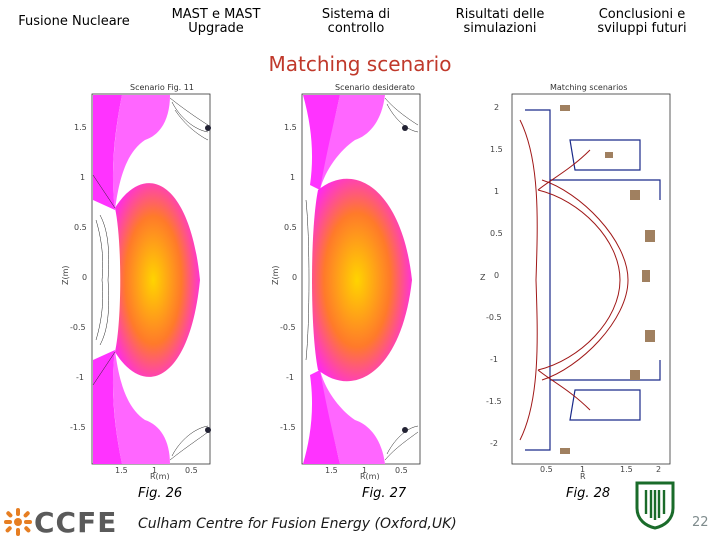 Image resolution: width=720 pixels, height=540 pixels. I want to click on y-axis-label: Z, so click(483, 277).